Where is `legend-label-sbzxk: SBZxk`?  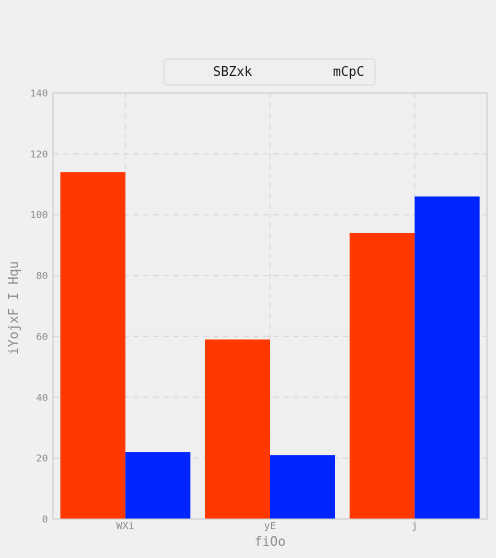
legend-label-sbzxk: SBZxk is located at coordinates (232, 72).